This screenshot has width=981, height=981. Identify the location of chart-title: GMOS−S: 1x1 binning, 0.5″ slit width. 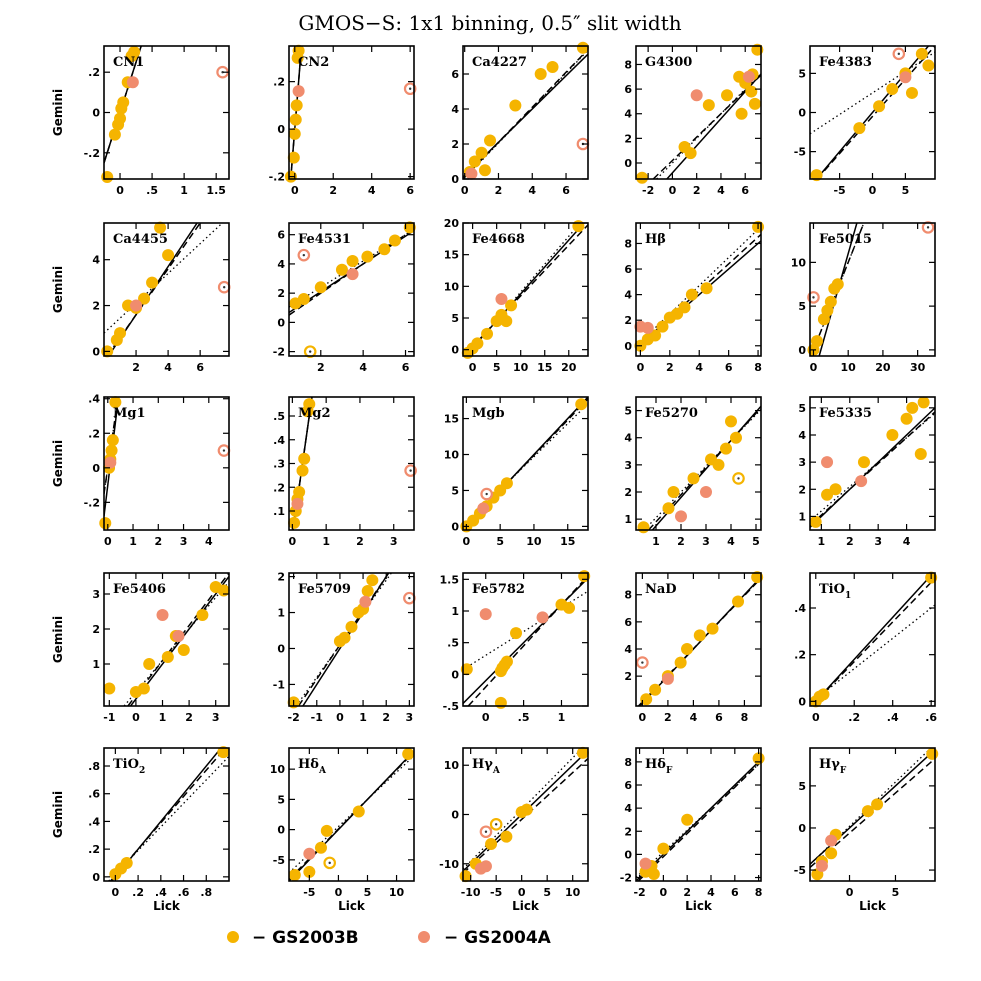
(489, 23).